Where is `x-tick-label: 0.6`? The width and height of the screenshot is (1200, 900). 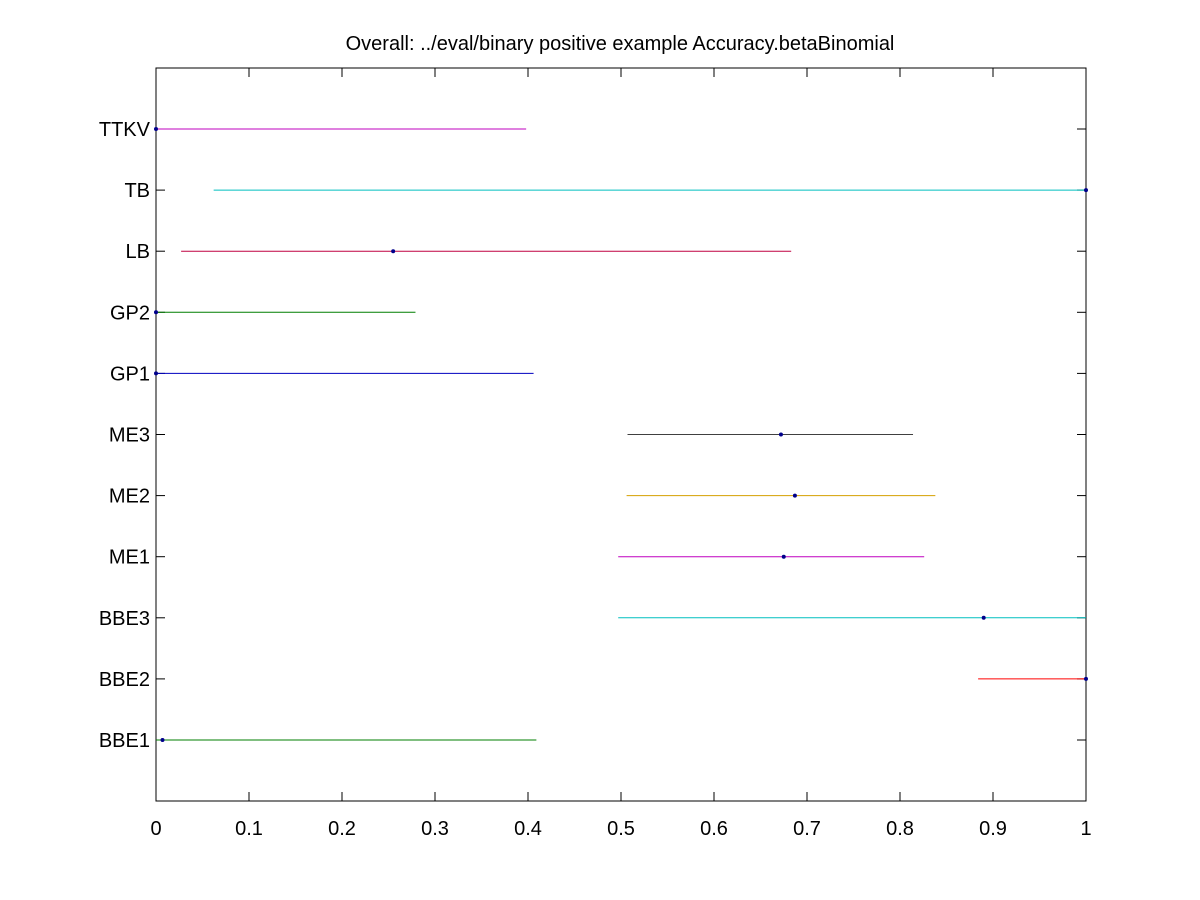
x-tick-label: 0.6 is located at coordinates (714, 829).